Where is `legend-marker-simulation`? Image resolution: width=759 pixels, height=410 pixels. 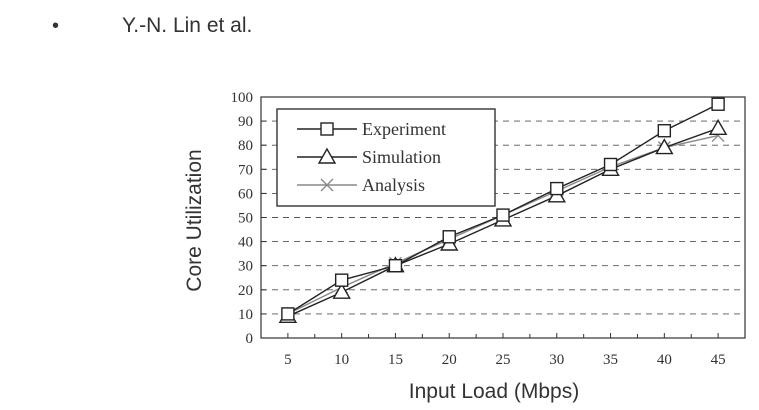 legend-marker-simulation is located at coordinates (327, 155).